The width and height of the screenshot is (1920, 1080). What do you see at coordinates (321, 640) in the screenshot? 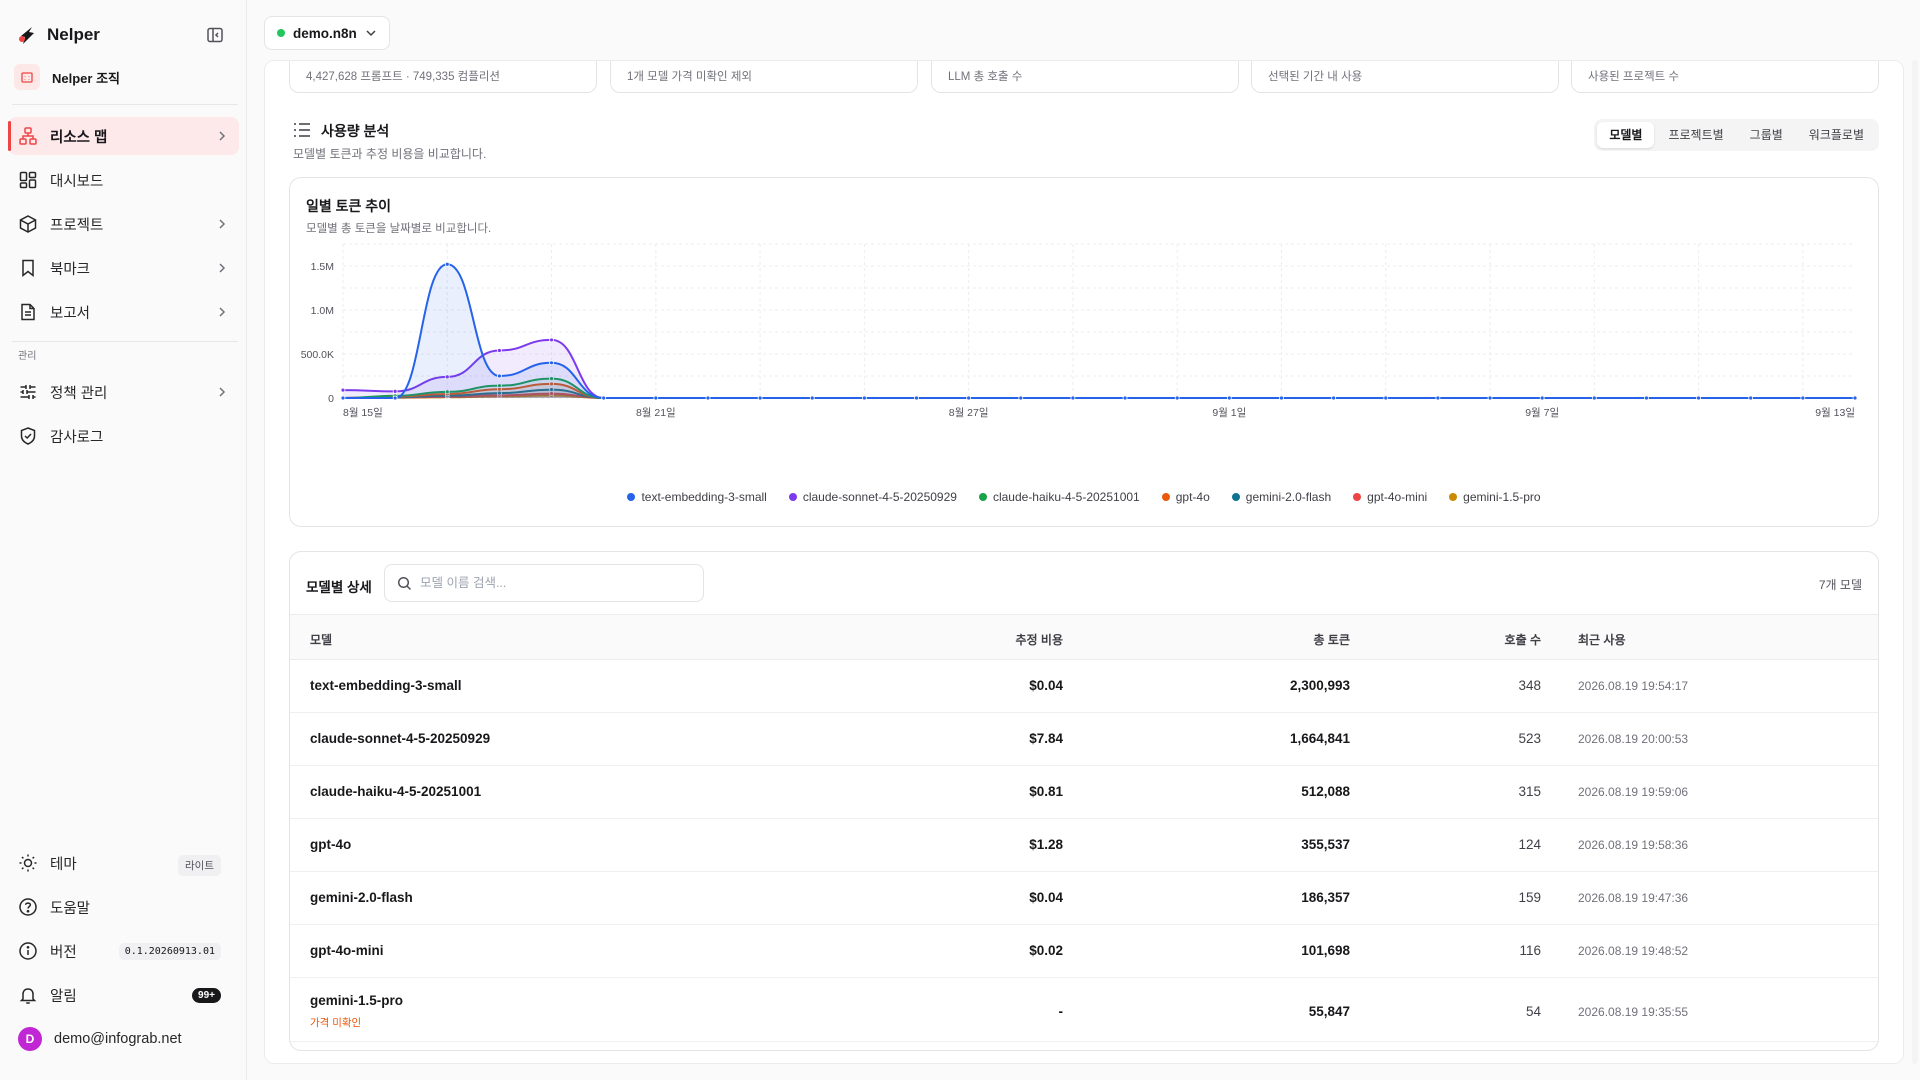
I see `column-header-model: 모델` at bounding box center [321, 640].